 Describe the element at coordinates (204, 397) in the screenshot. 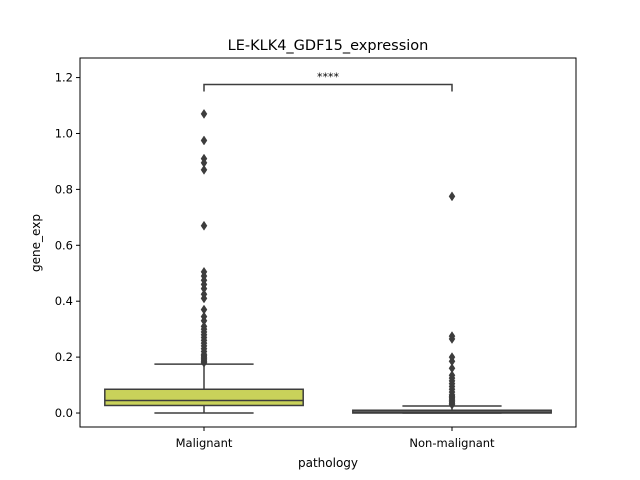

I see `box-iqr` at that location.